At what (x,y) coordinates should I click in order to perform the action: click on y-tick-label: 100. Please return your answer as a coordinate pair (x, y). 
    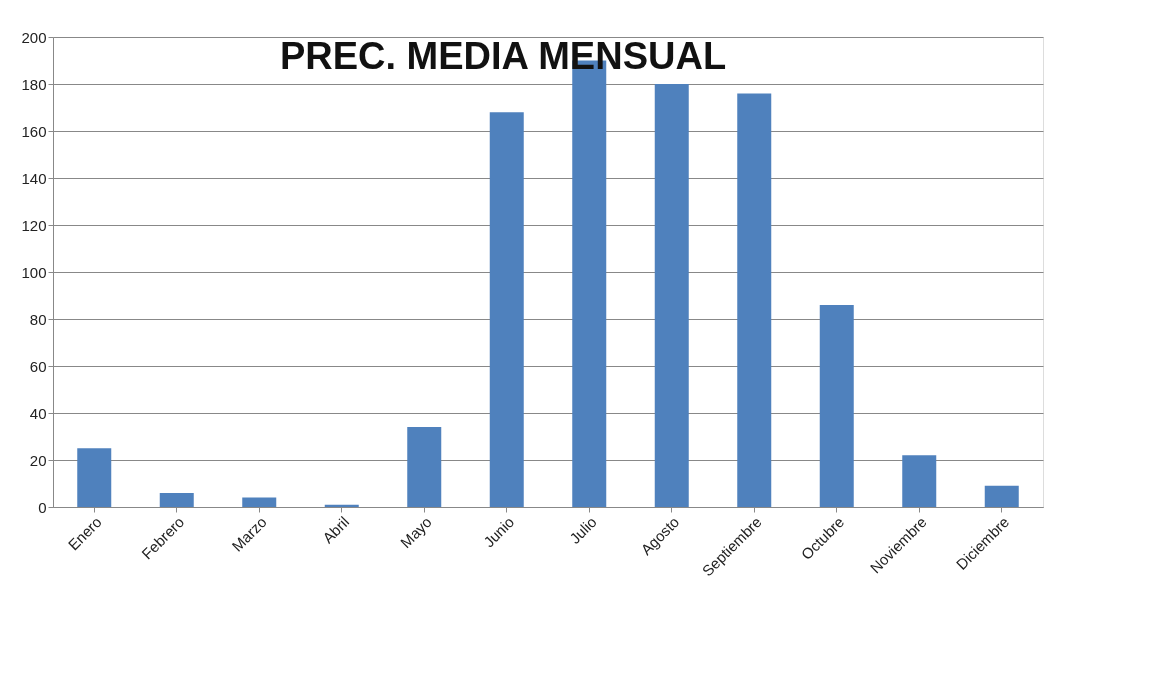
    Looking at the image, I should click on (34, 272).